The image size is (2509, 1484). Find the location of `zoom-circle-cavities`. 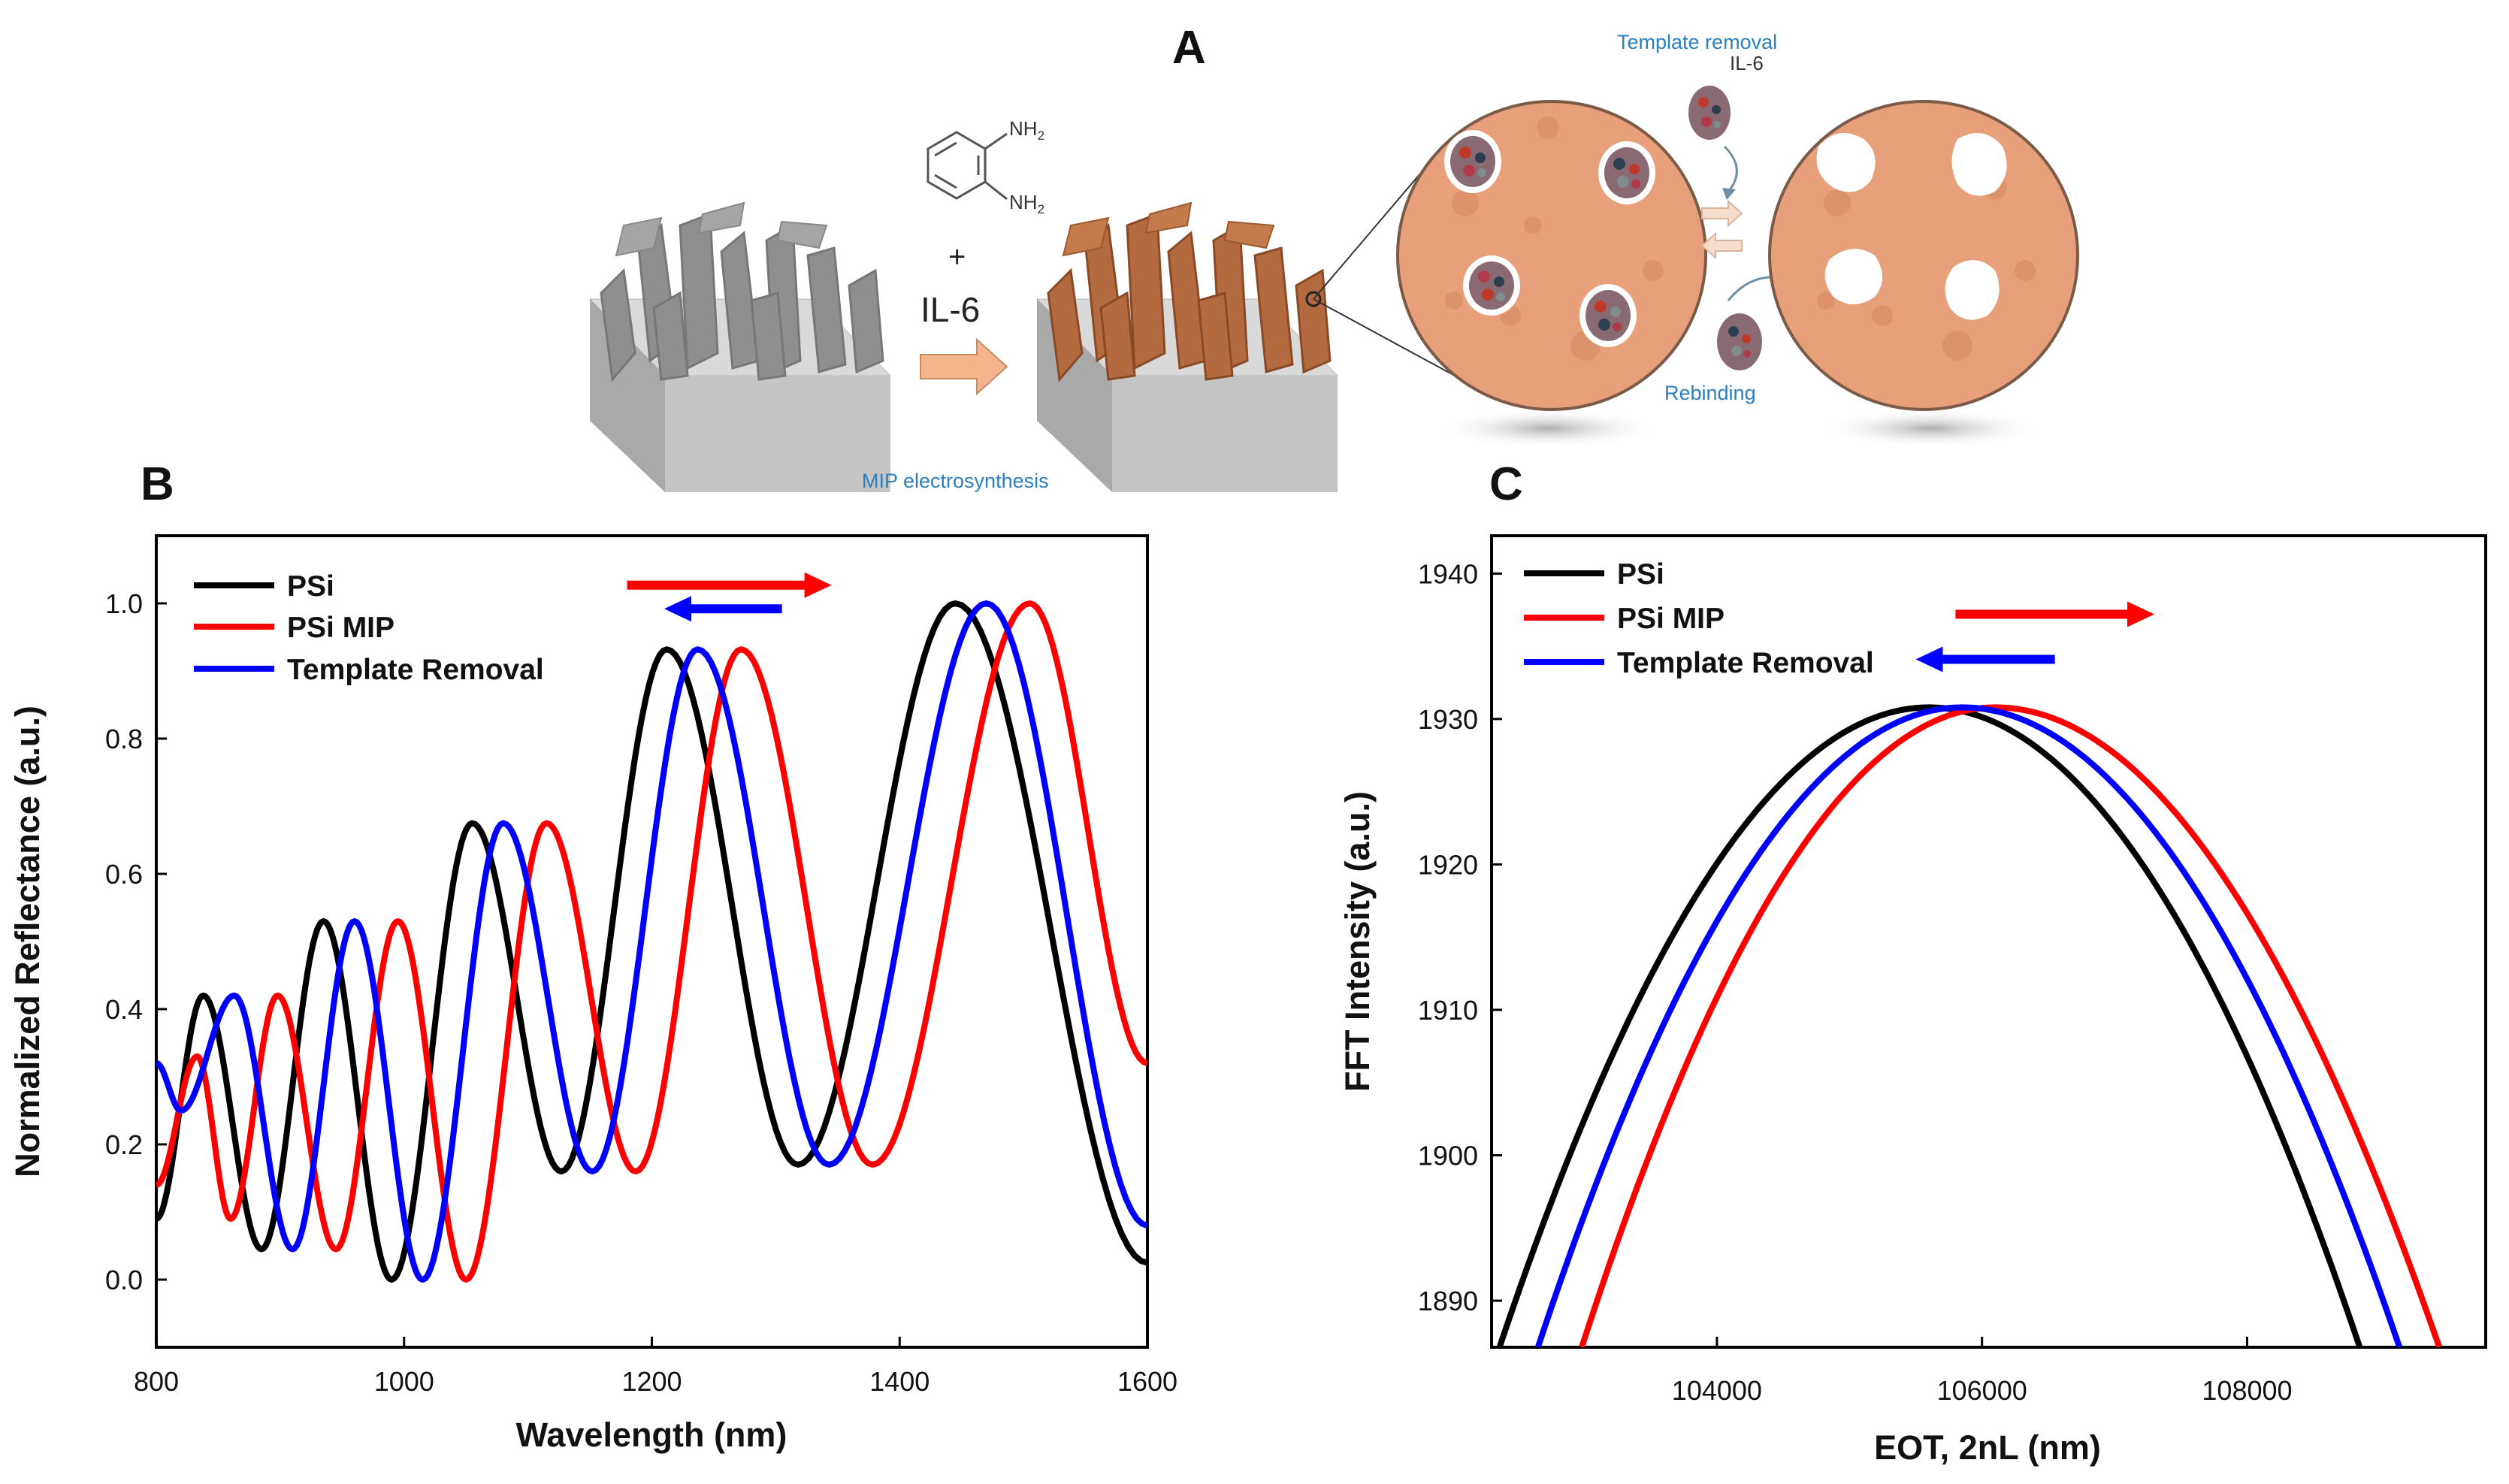

zoom-circle-cavities is located at coordinates (1923, 256).